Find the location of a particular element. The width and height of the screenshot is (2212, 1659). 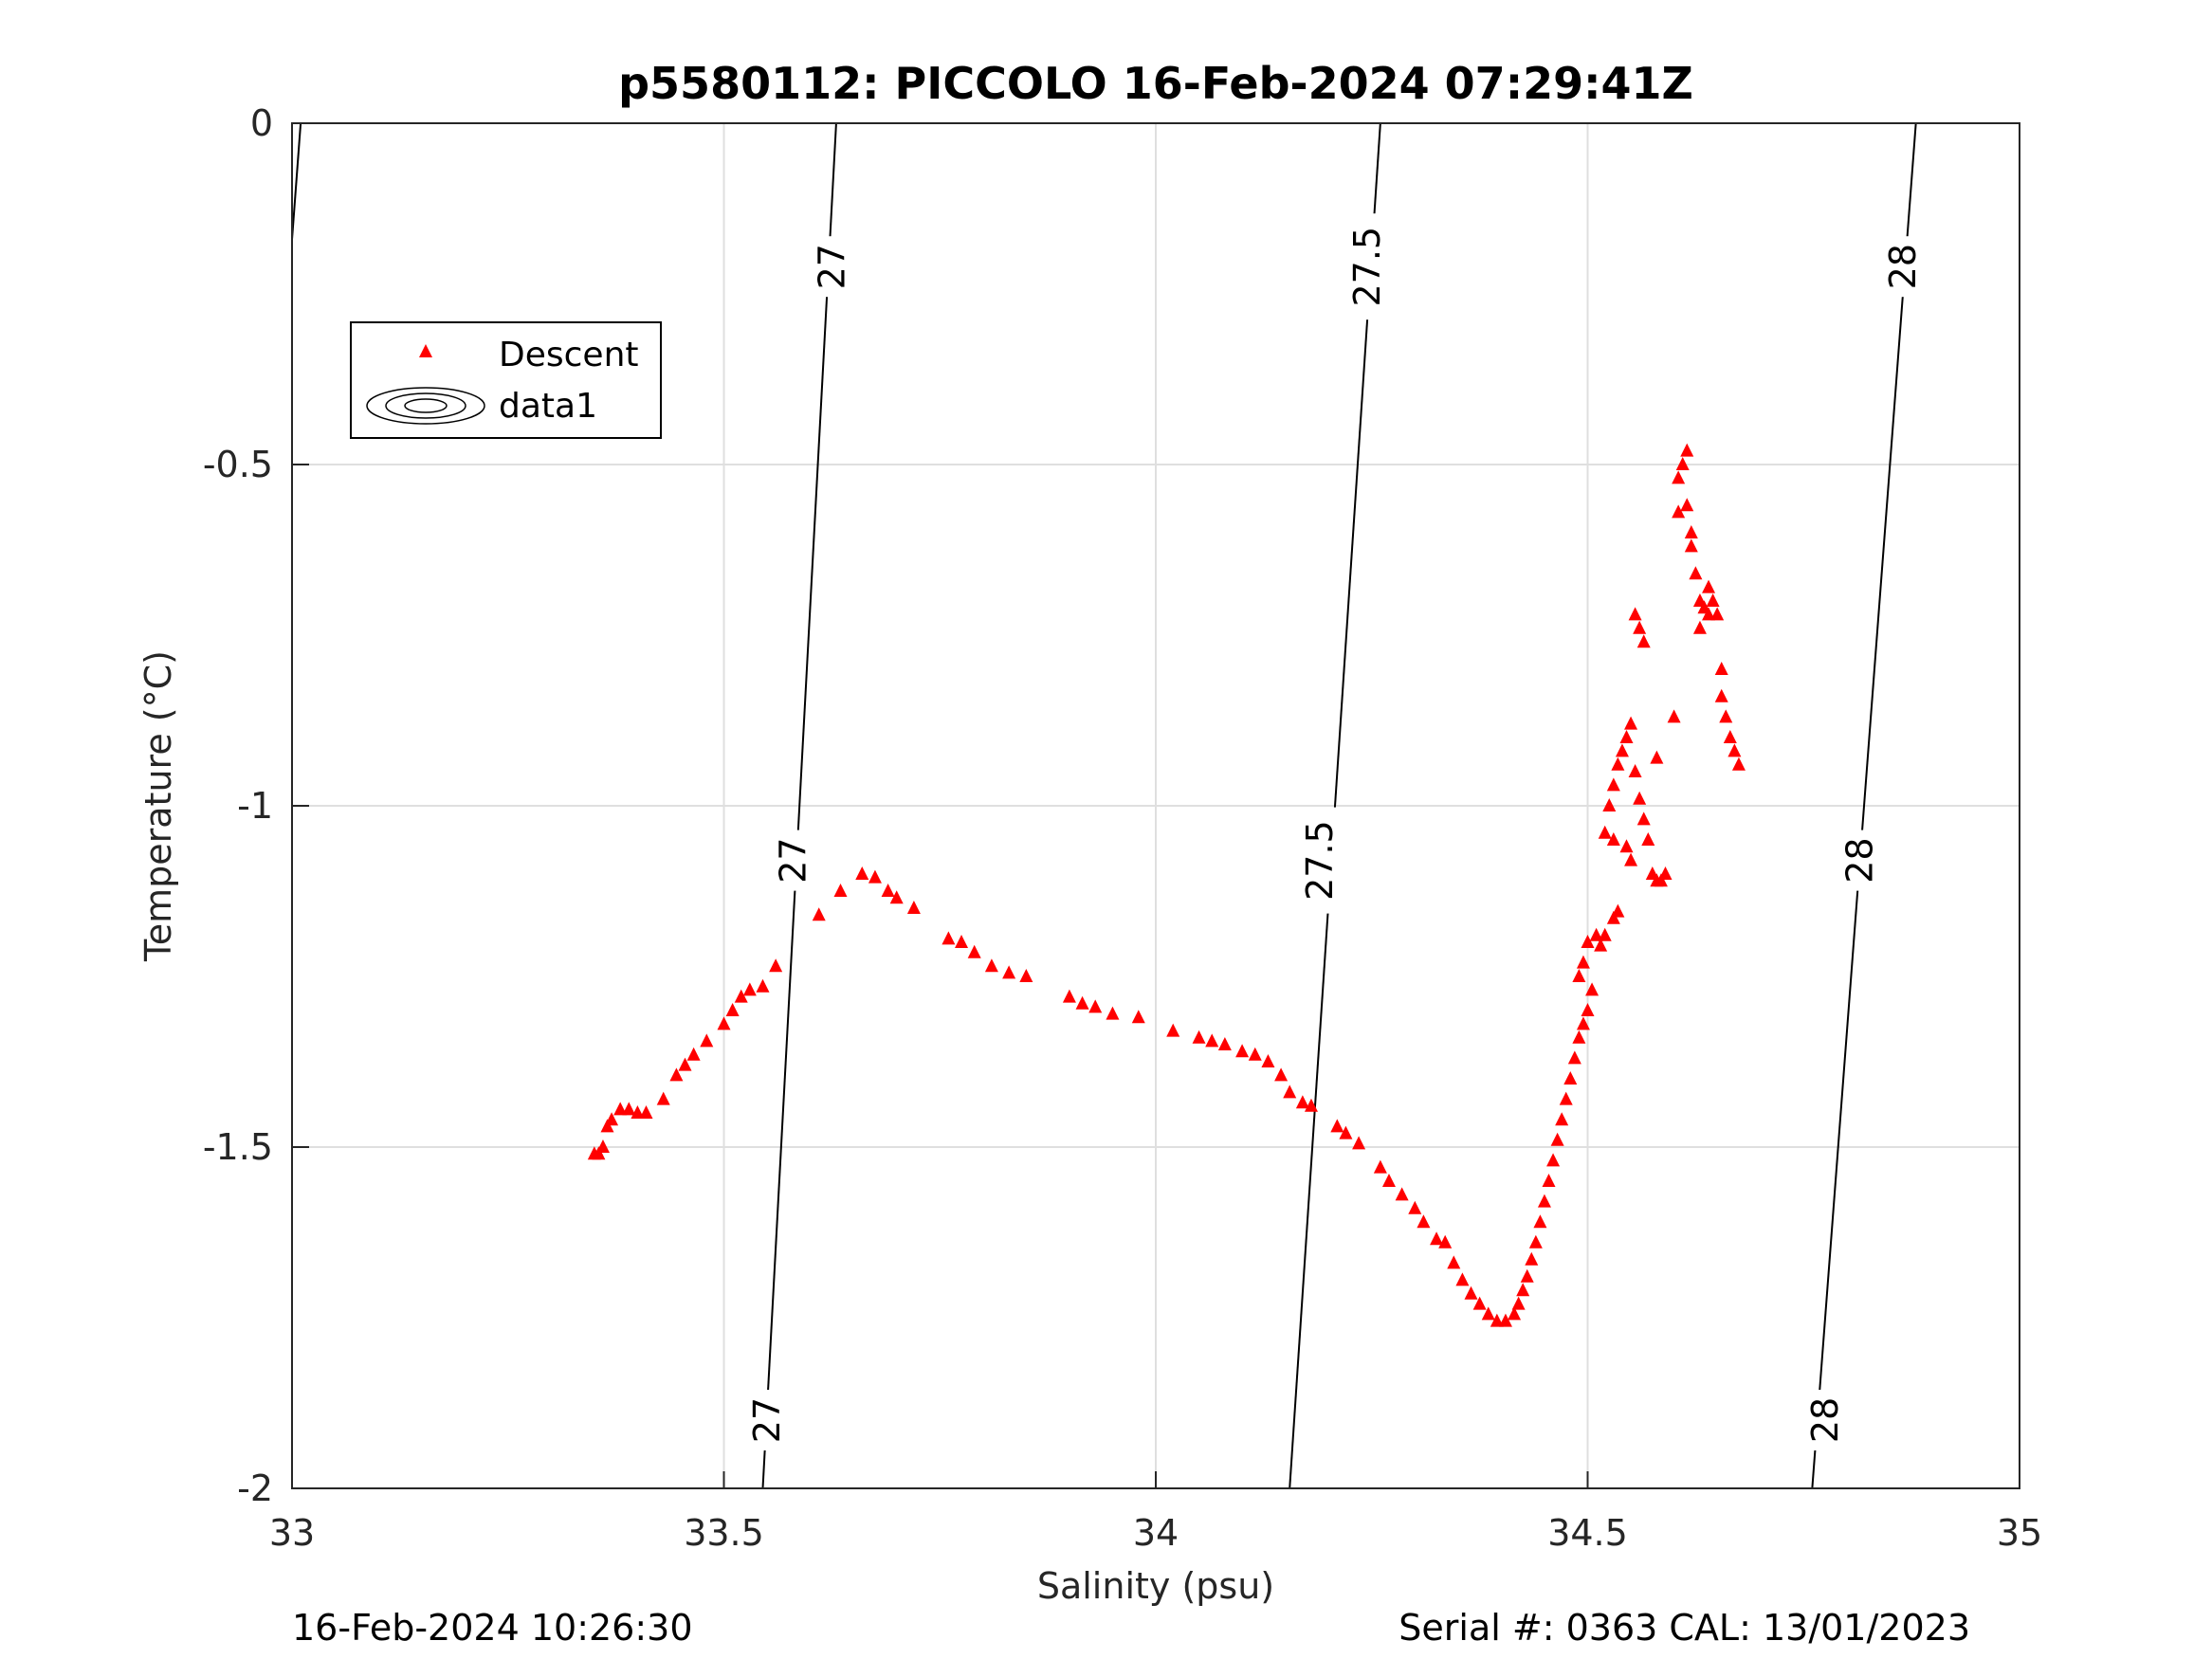

contour-label: 27.5 is located at coordinates (1320, 860).